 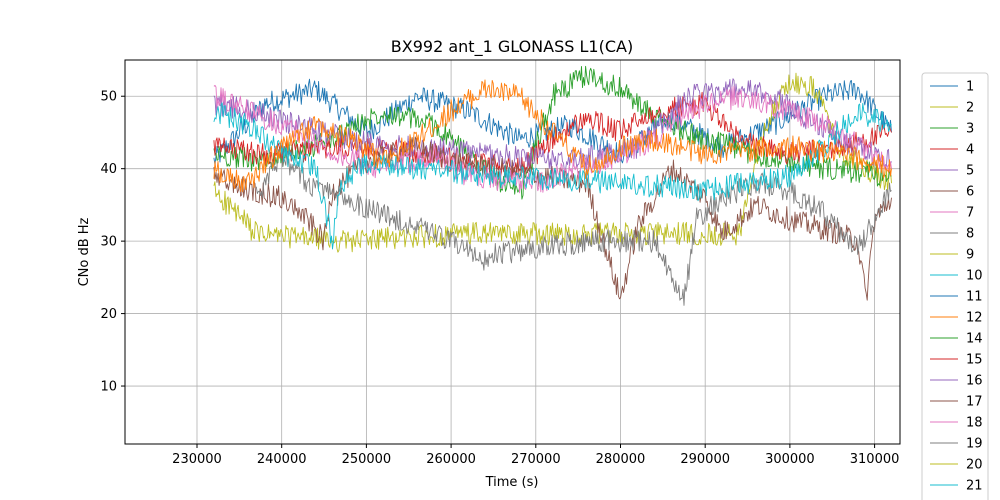 What do you see at coordinates (974, 486) in the screenshot?
I see `legend-label: 21` at bounding box center [974, 486].